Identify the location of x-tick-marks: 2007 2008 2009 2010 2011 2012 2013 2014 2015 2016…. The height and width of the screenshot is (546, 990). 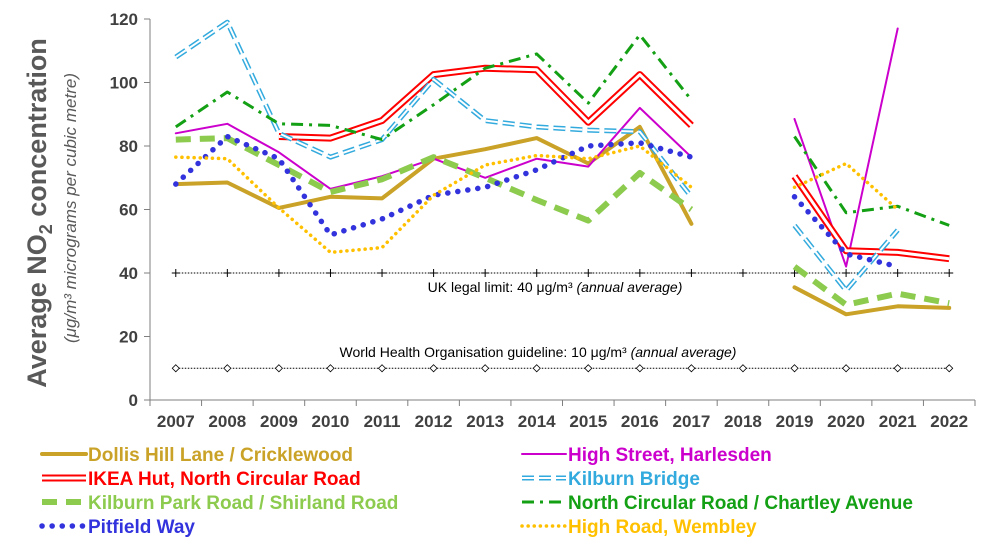
(562, 415).